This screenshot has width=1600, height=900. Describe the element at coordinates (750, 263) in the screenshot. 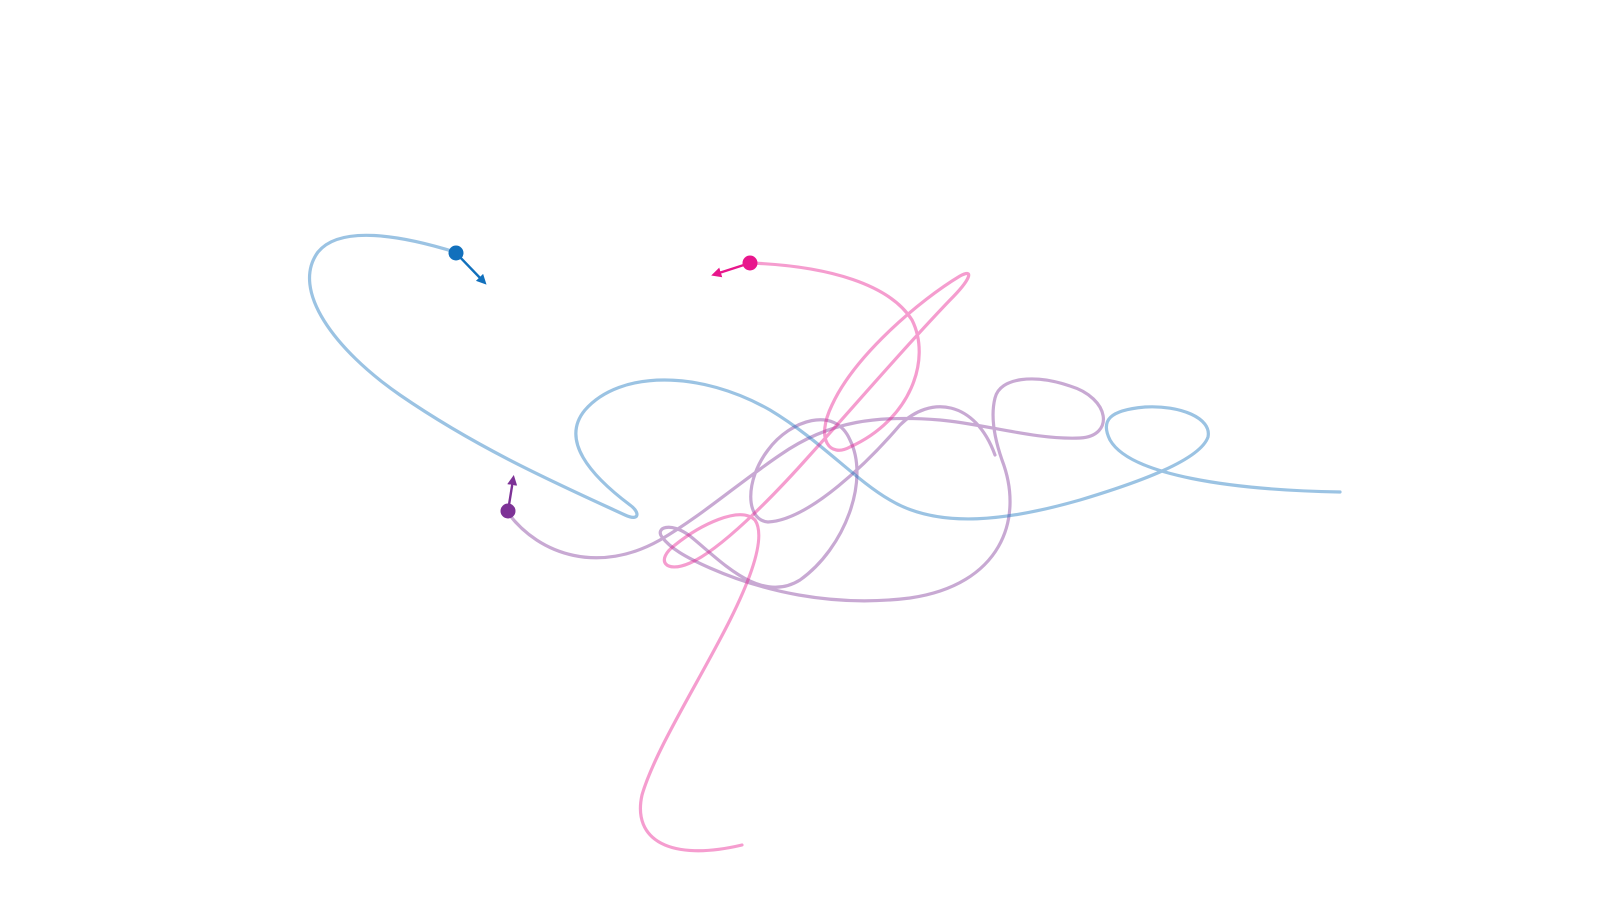

I see `magenta-body-dot` at that location.